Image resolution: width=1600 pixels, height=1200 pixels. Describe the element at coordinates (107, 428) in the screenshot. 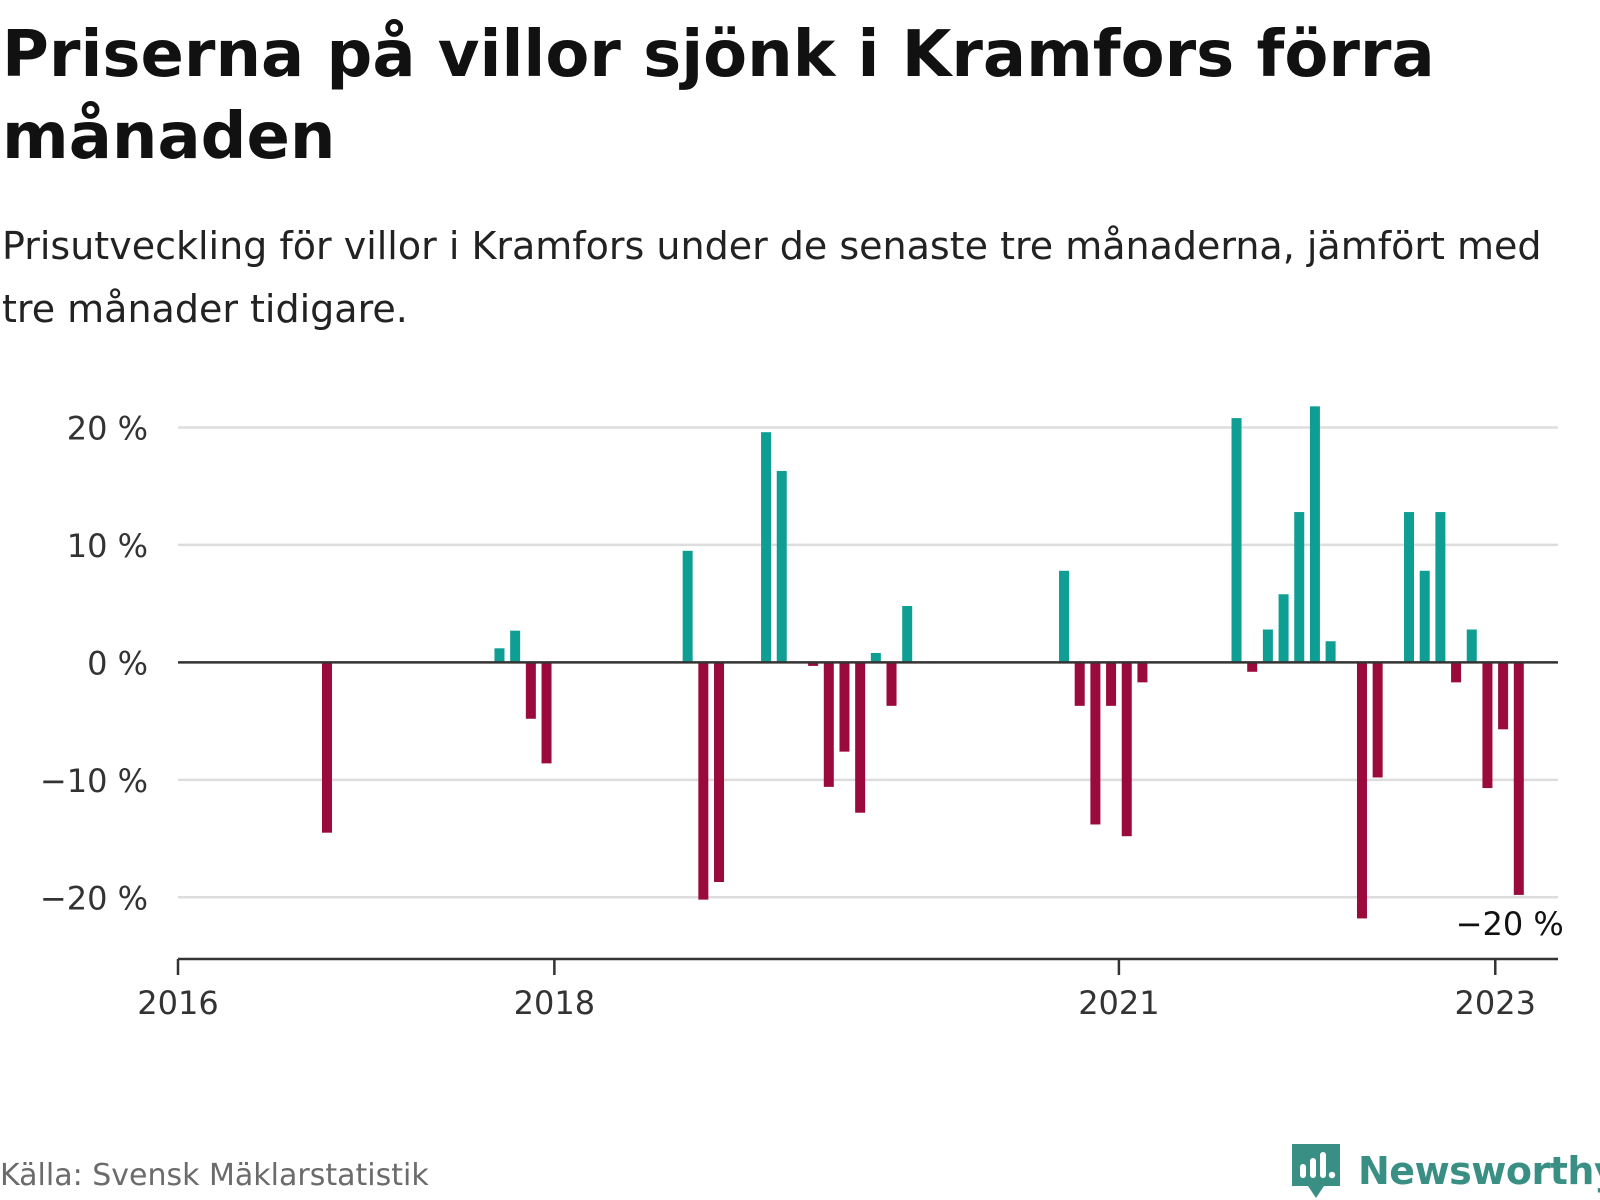

I see `y-tick-label: 20 %` at that location.